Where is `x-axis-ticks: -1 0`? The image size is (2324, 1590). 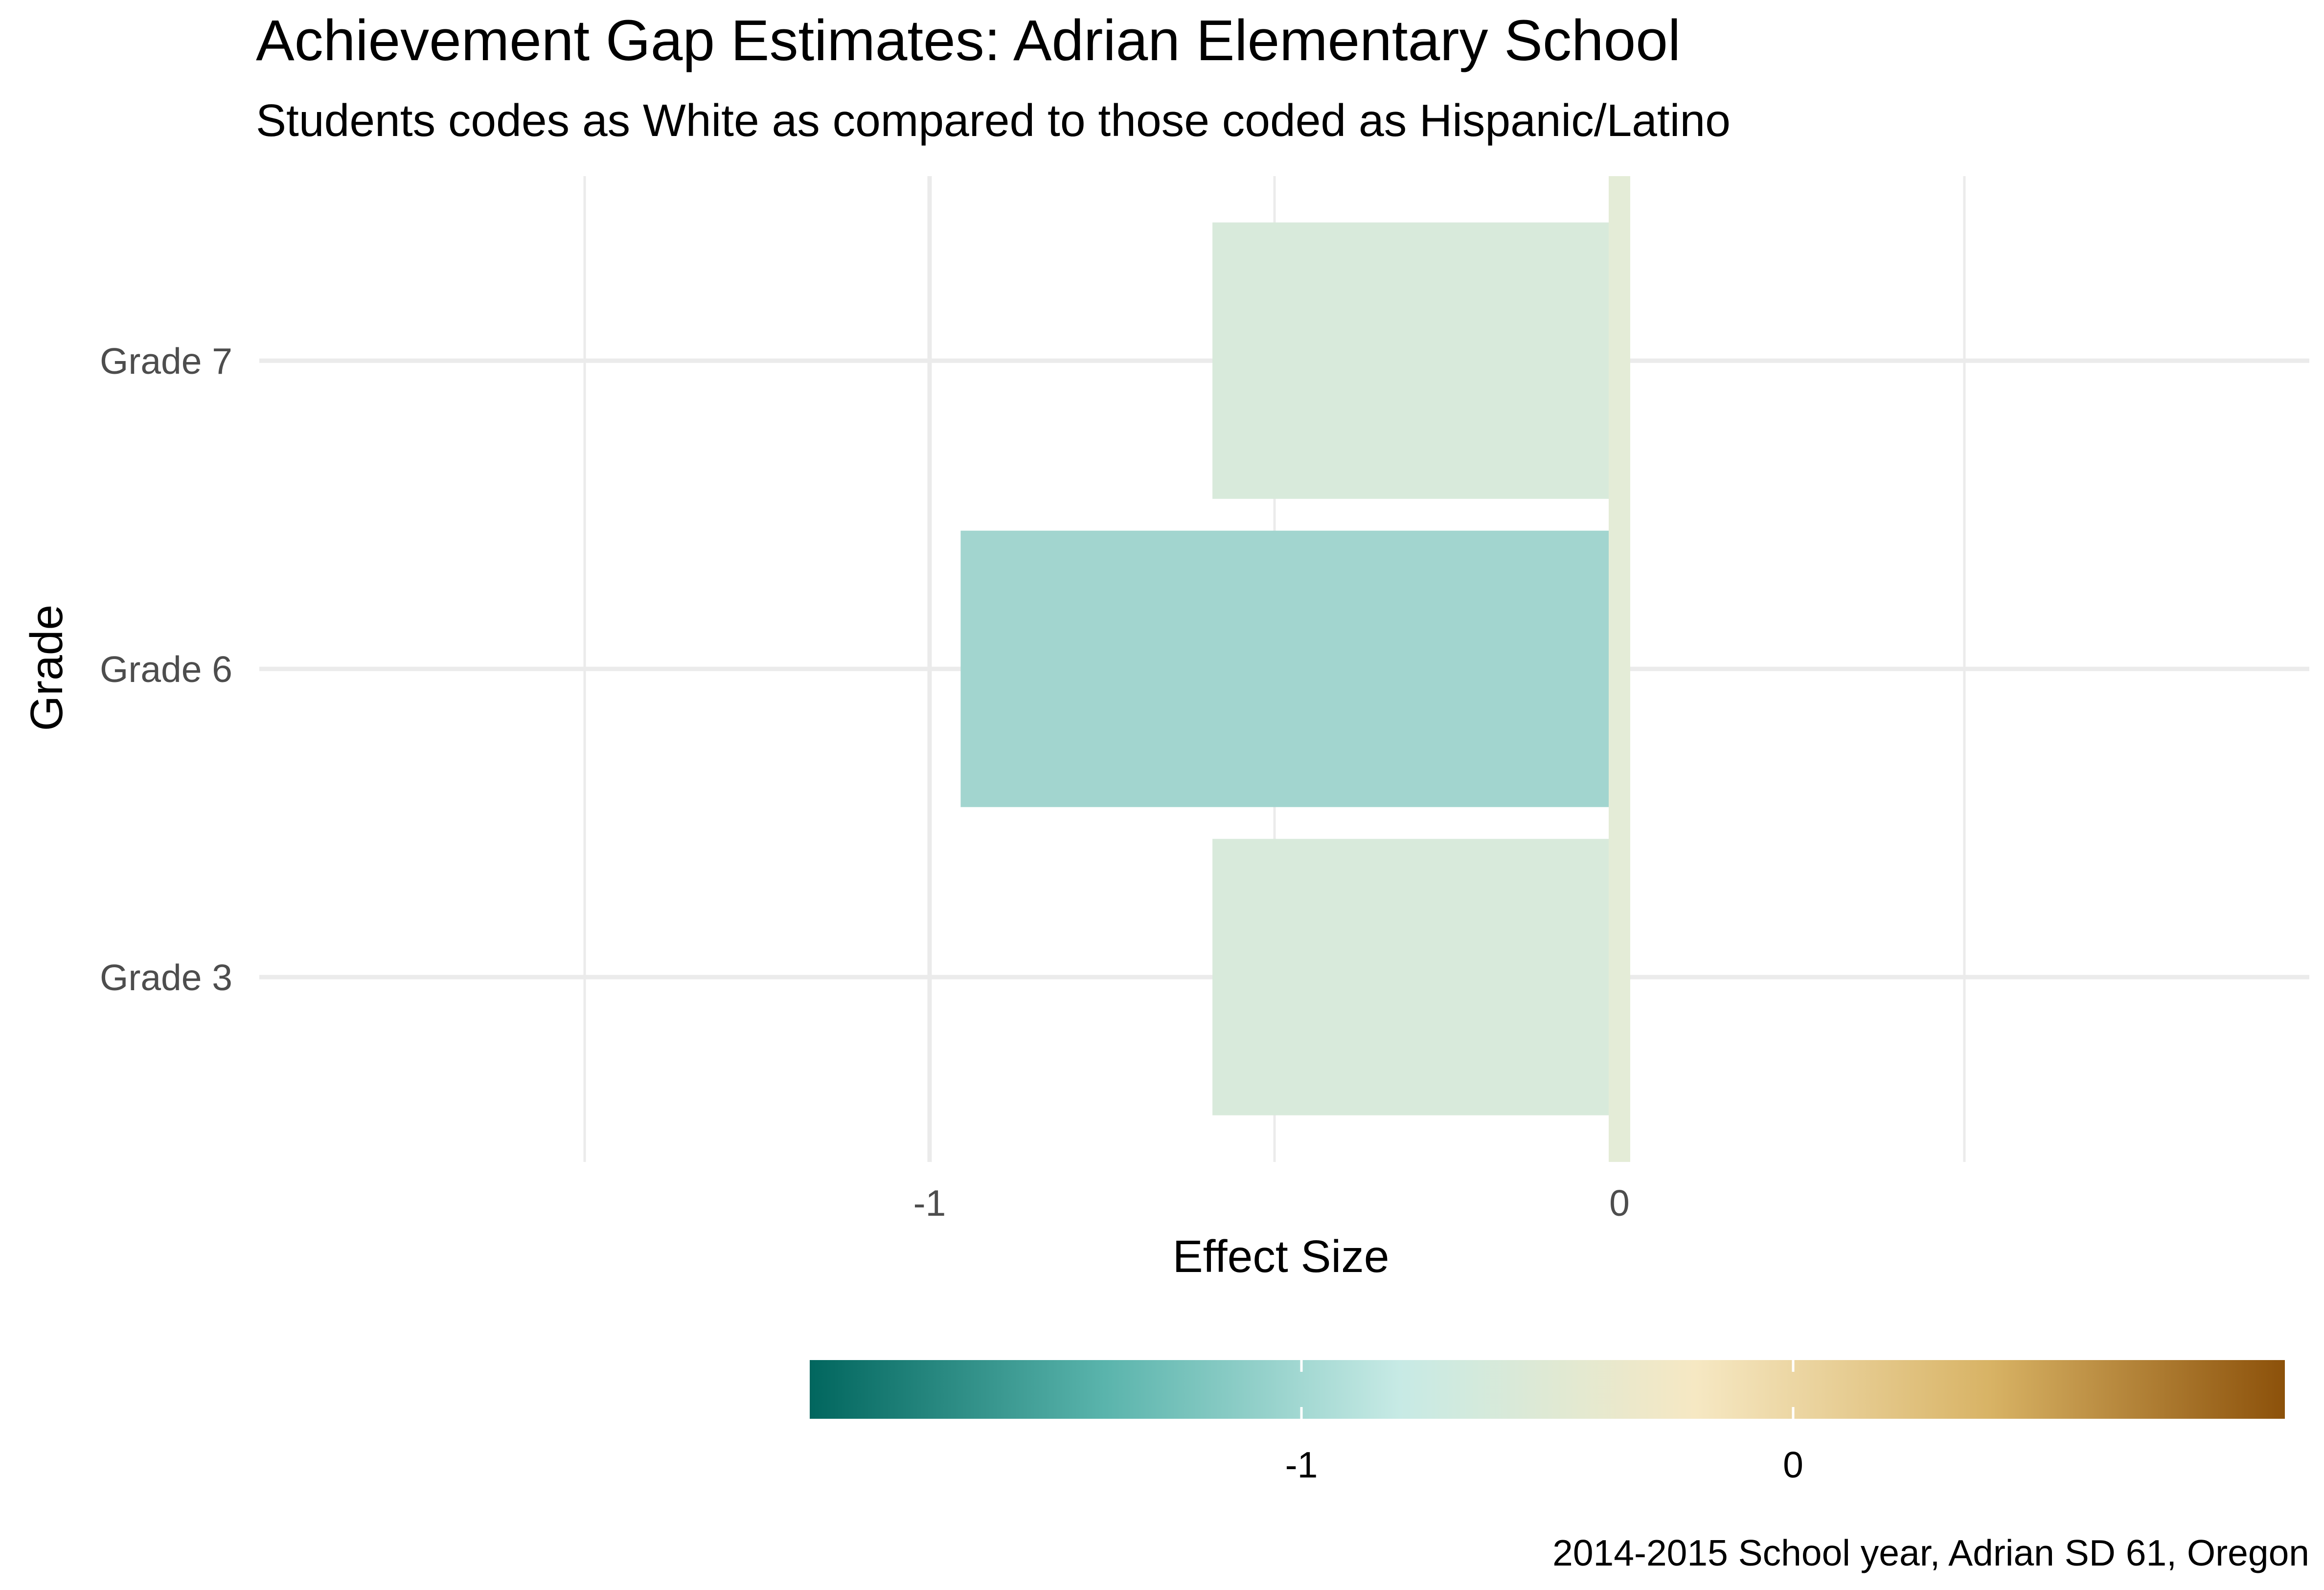
x-axis-ticks: -1 0 is located at coordinates (1271, 1203).